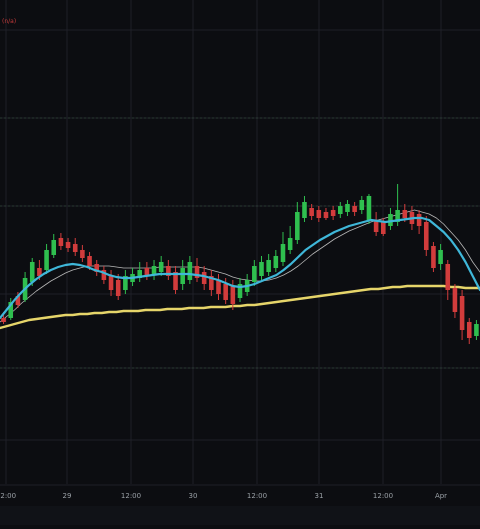 The width and height of the screenshot is (480, 529). What do you see at coordinates (193, 496) in the screenshot?
I see `x-tick-label: 30` at bounding box center [193, 496].